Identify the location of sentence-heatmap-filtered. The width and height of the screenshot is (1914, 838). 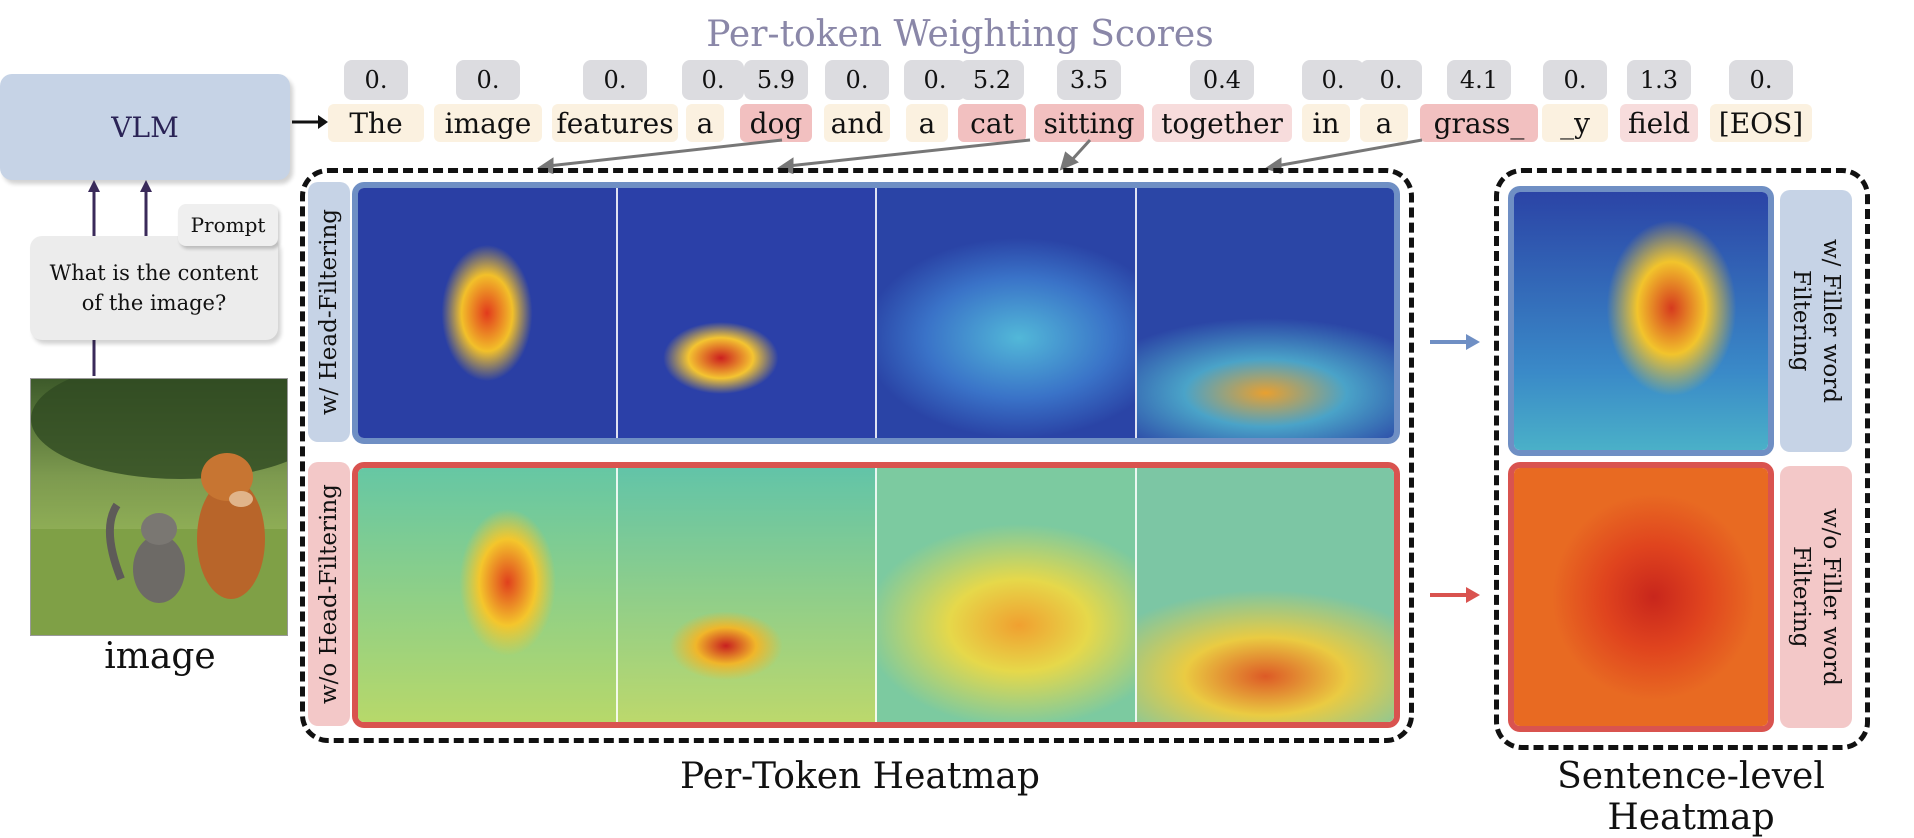
(1641, 321).